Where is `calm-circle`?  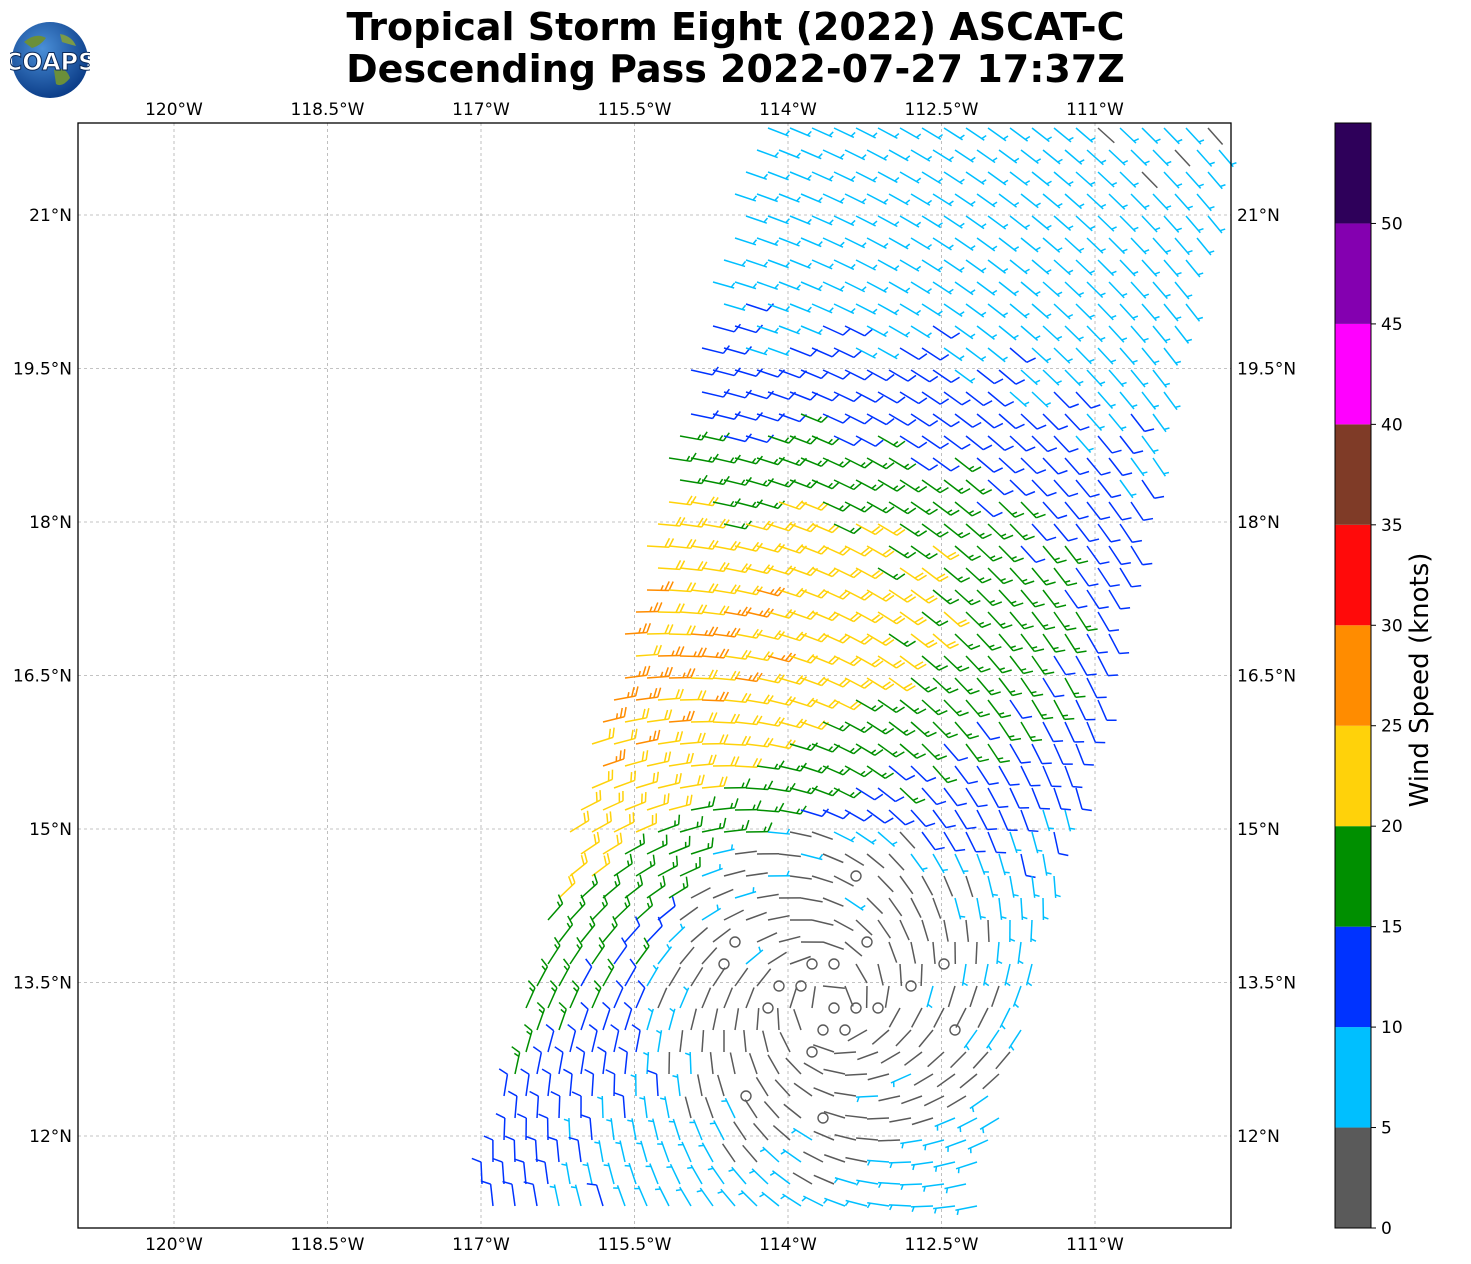
calm-circle is located at coordinates (823, 1118).